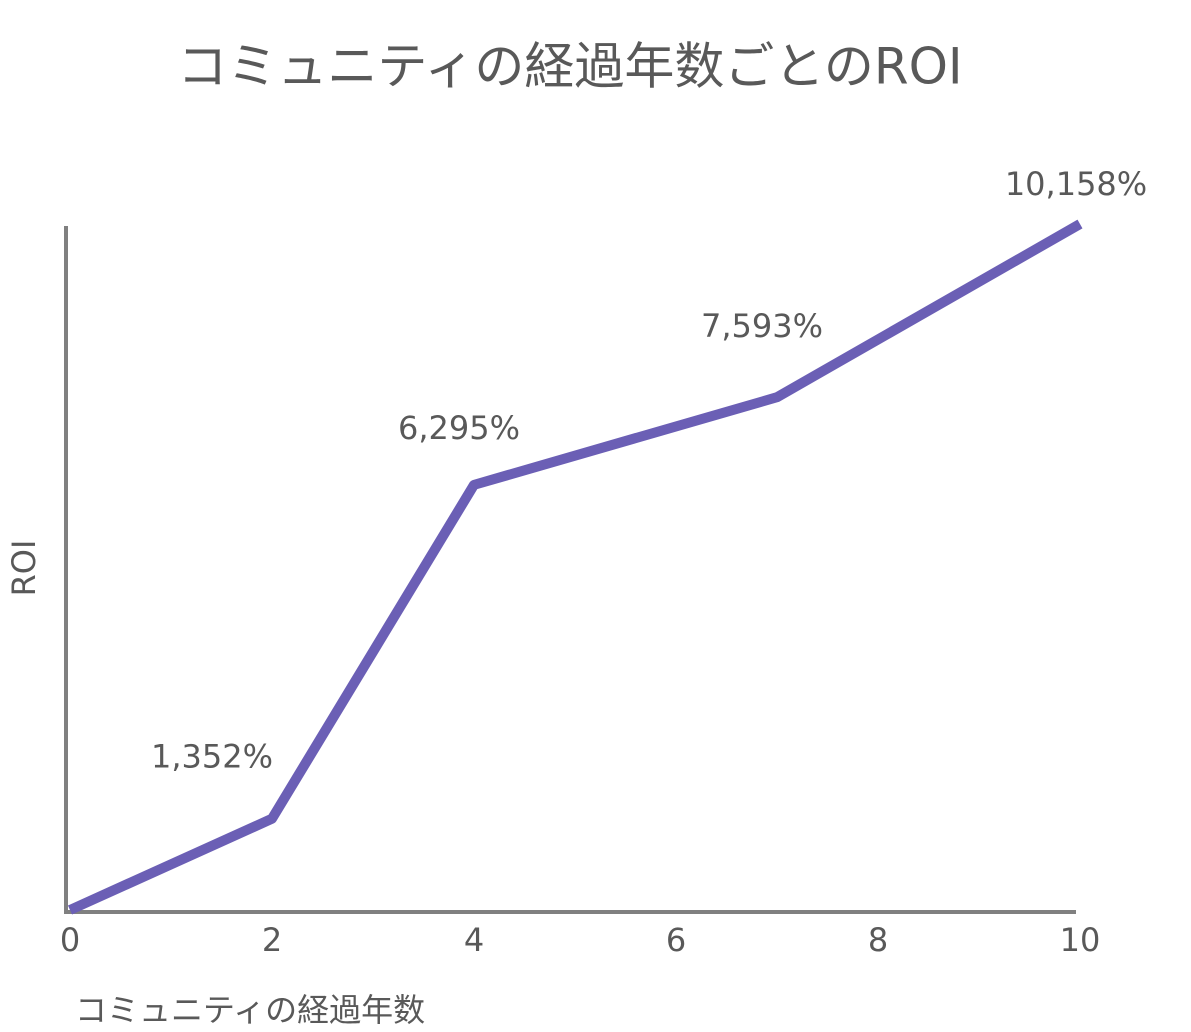 The image size is (1191, 1032). I want to click on x-tick-label: 6, so click(676, 940).